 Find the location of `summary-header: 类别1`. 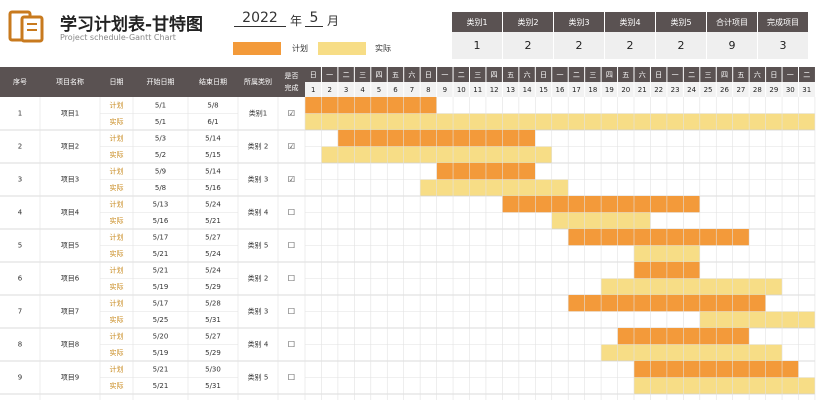

summary-header: 类别1 is located at coordinates (477, 22).